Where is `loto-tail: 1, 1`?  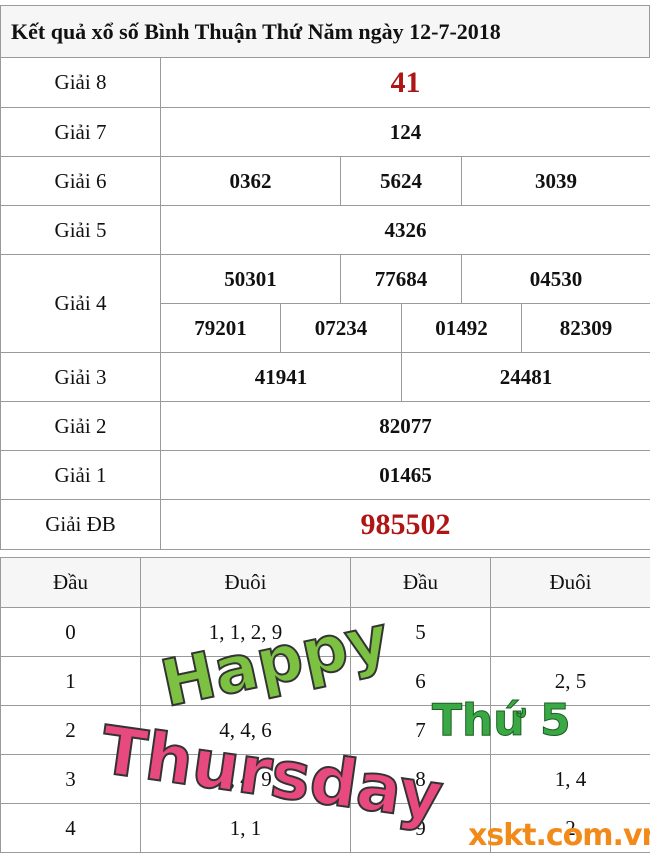 loto-tail: 1, 1 is located at coordinates (245, 828).